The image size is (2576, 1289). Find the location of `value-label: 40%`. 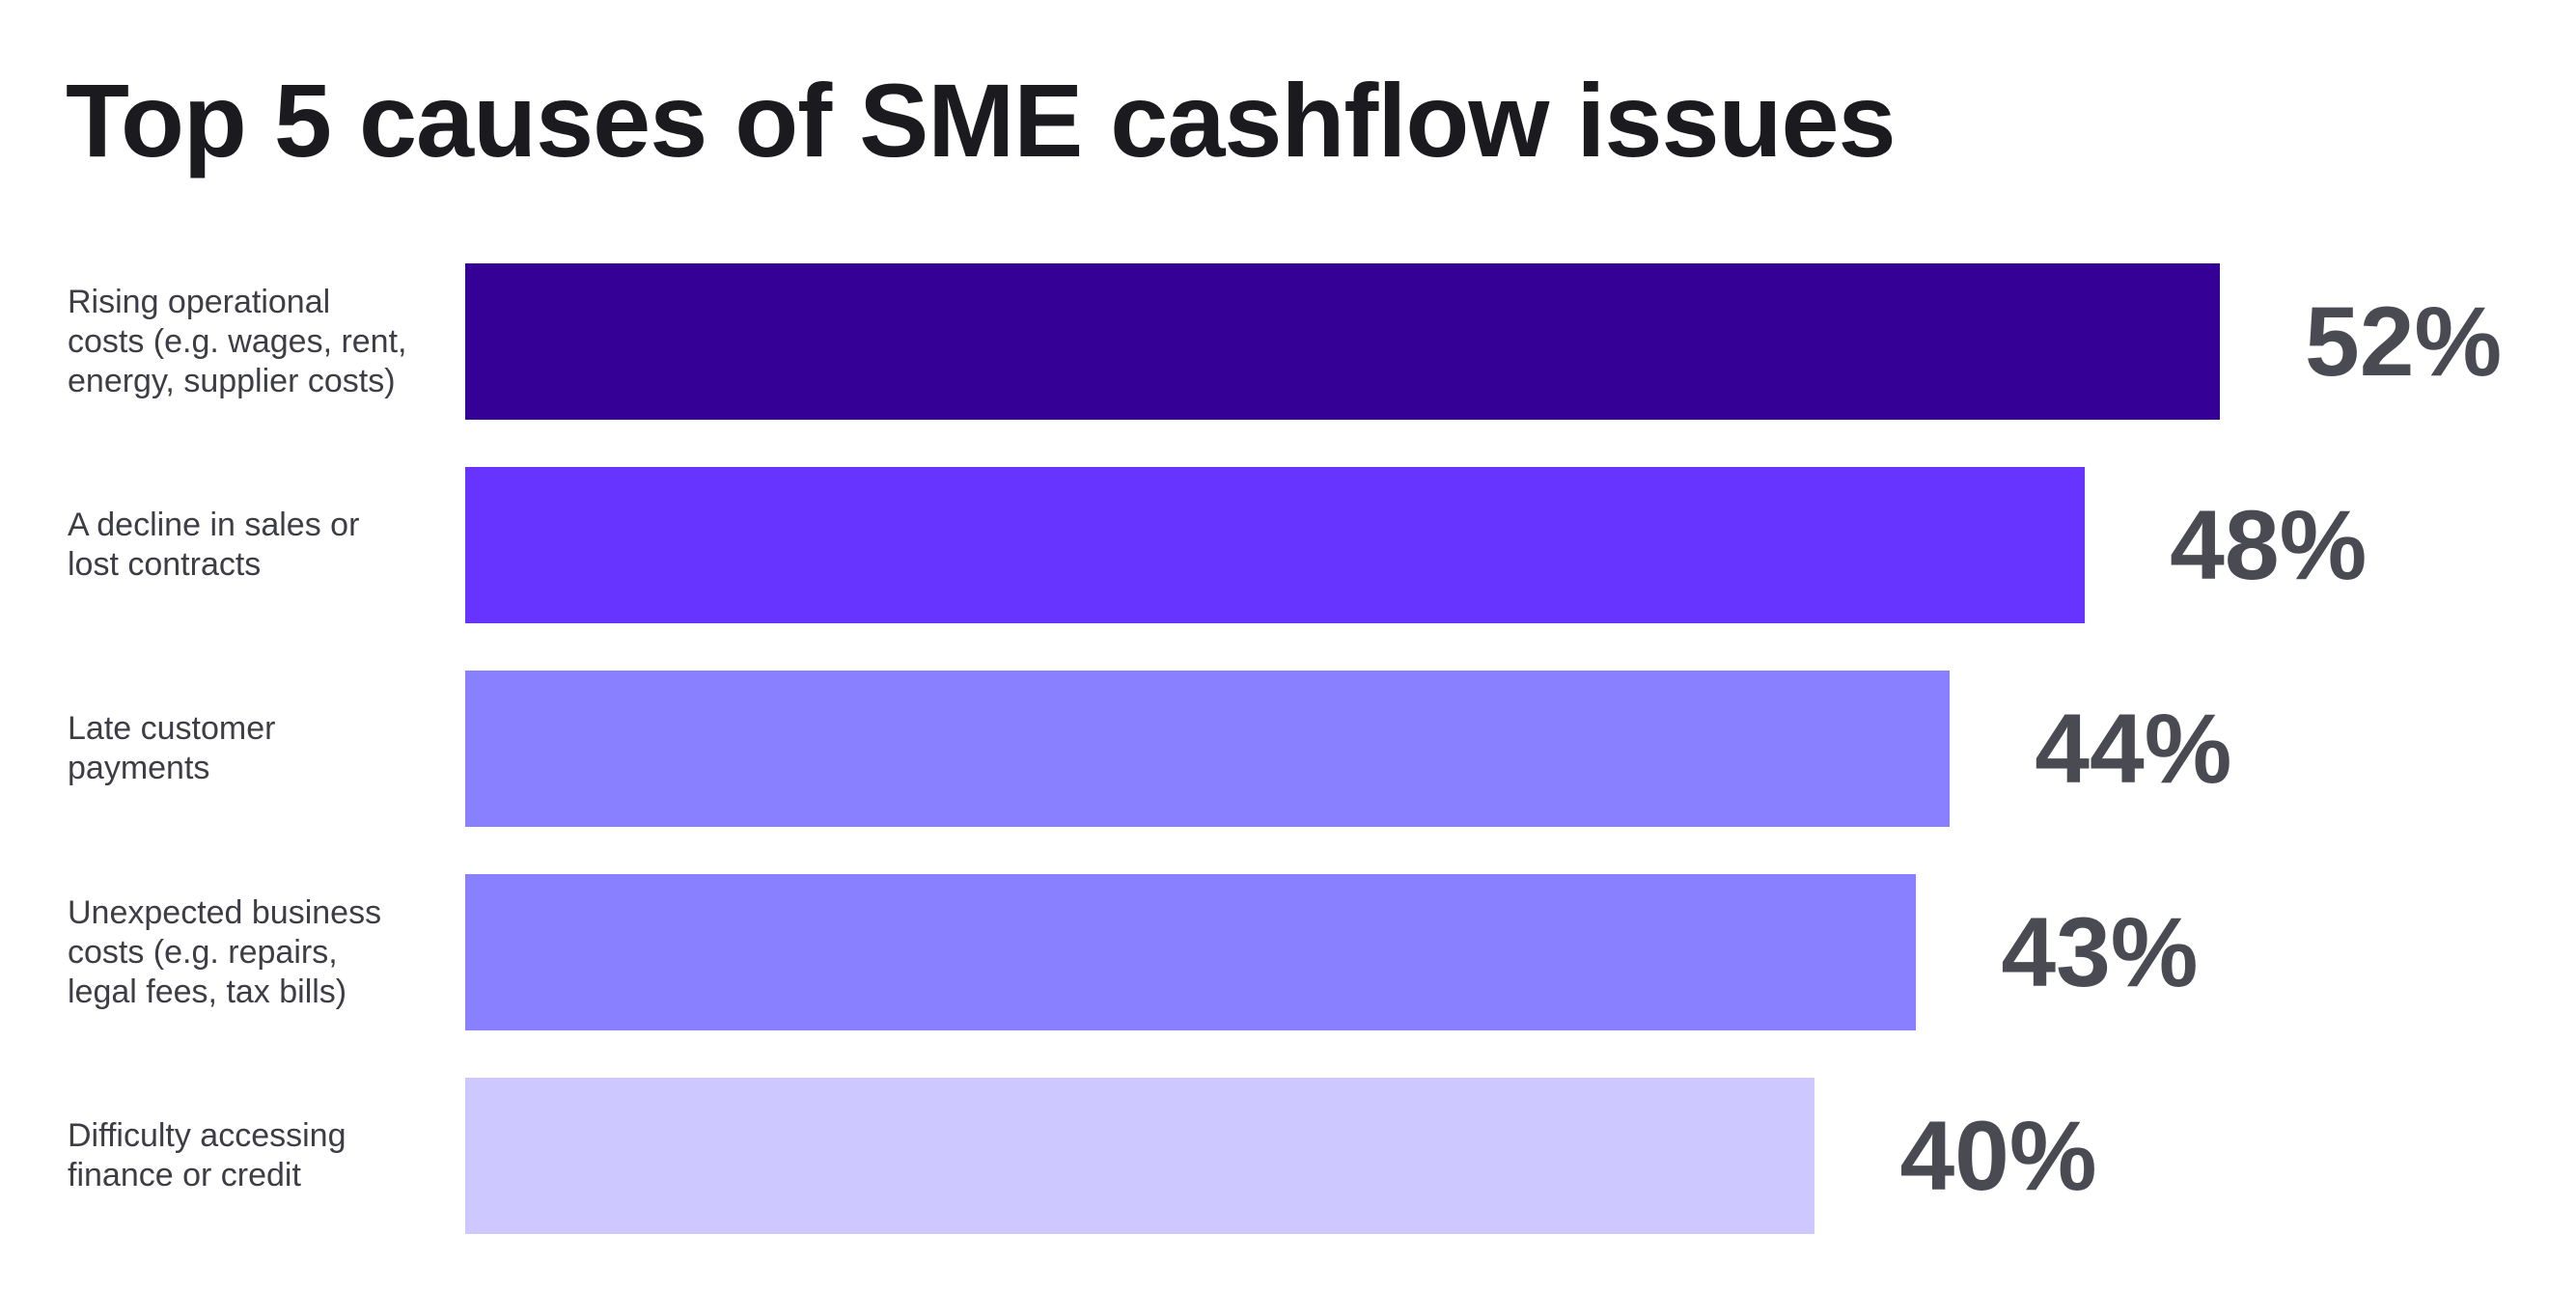

value-label: 40% is located at coordinates (1998, 1156).